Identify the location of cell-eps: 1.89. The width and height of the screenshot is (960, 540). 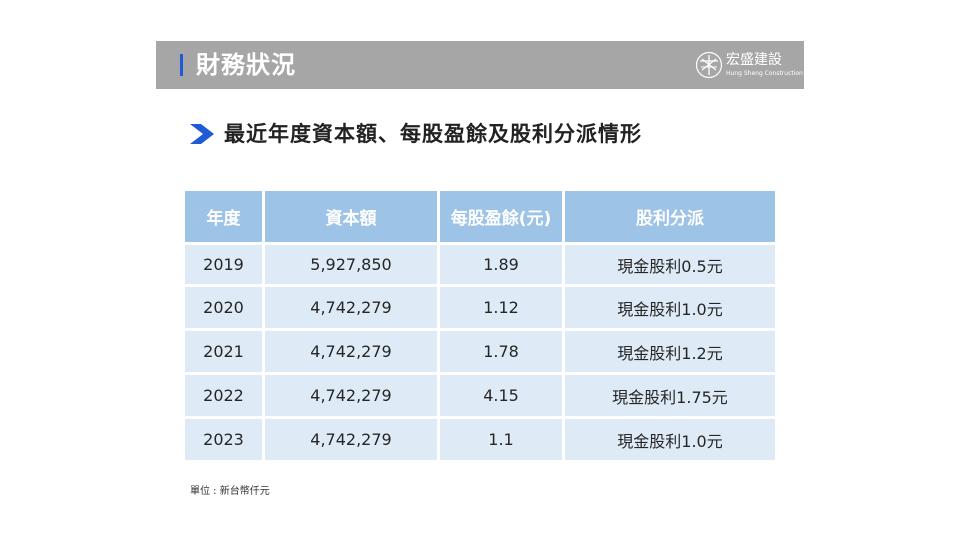
(501, 264).